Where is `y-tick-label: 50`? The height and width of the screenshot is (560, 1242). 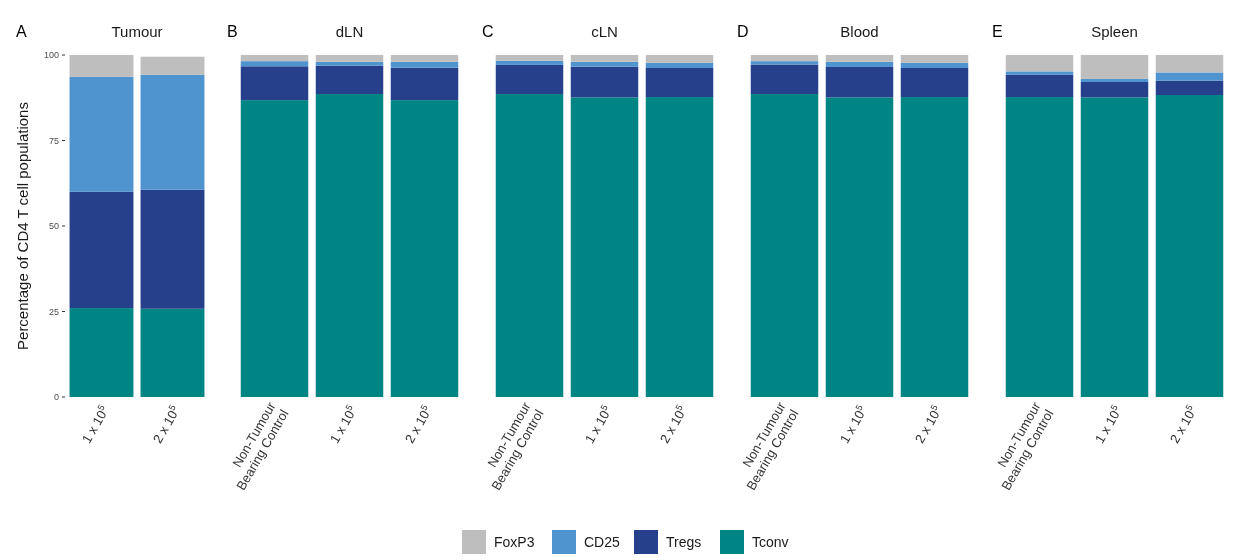 y-tick-label: 50 is located at coordinates (53, 226).